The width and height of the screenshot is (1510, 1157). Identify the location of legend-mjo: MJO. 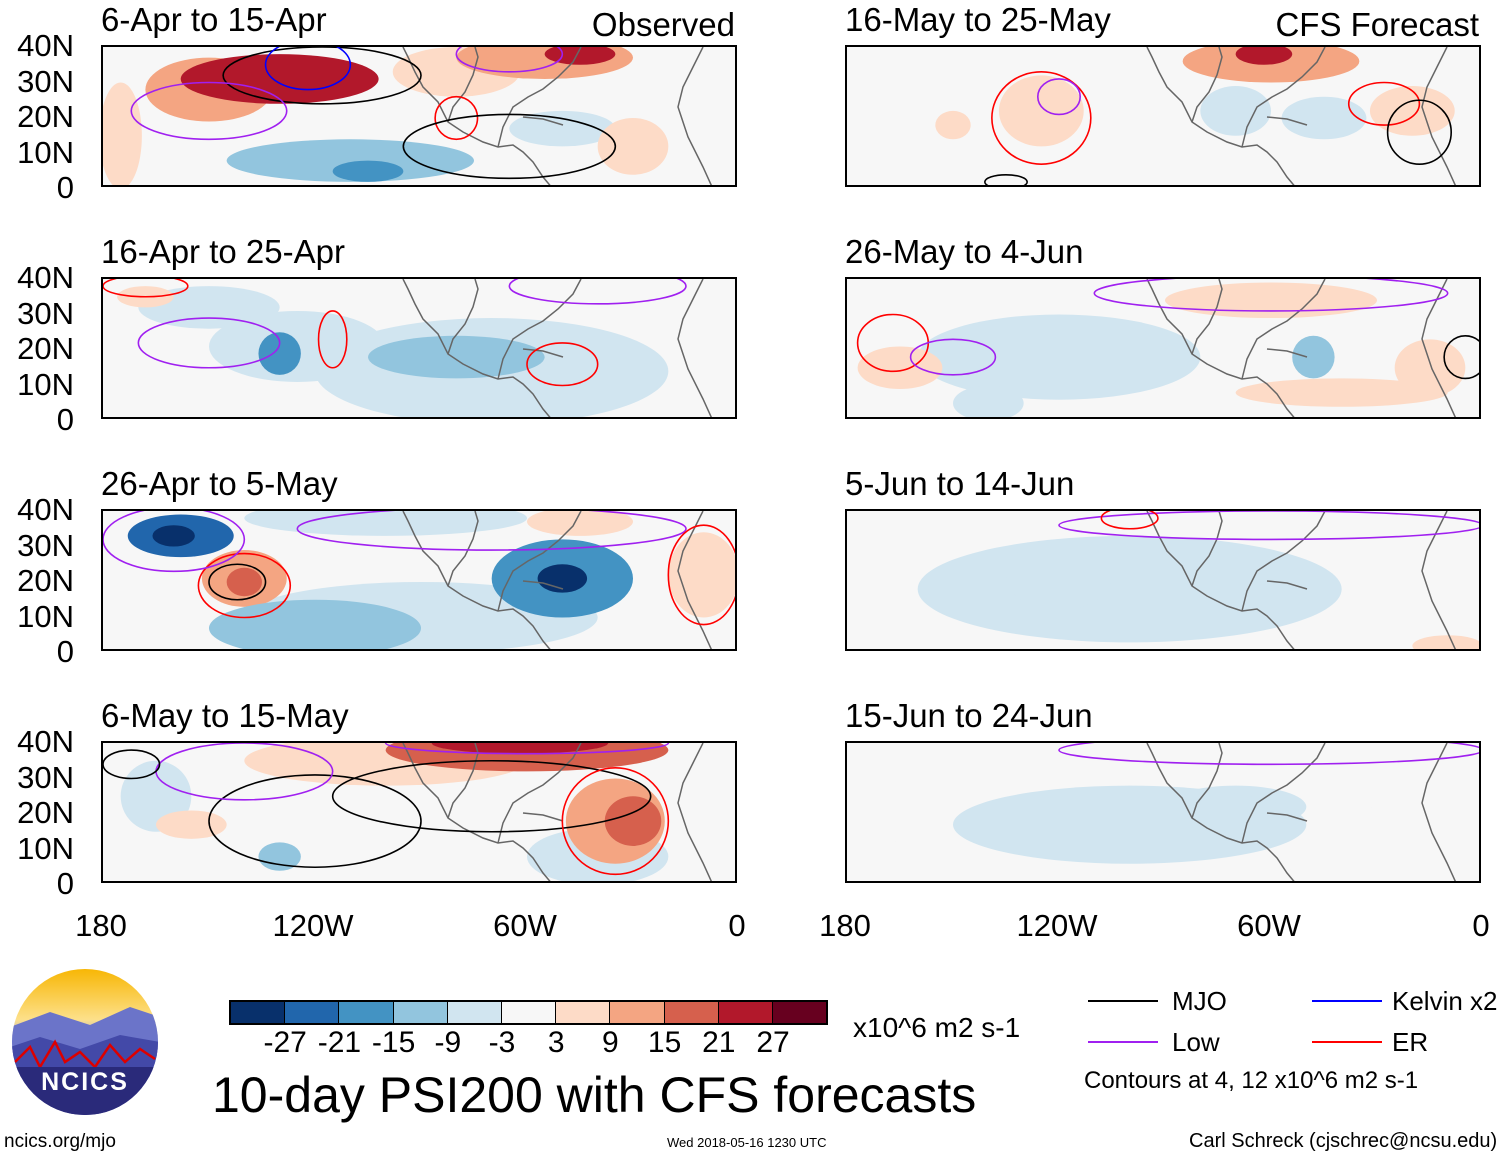
(1199, 1001).